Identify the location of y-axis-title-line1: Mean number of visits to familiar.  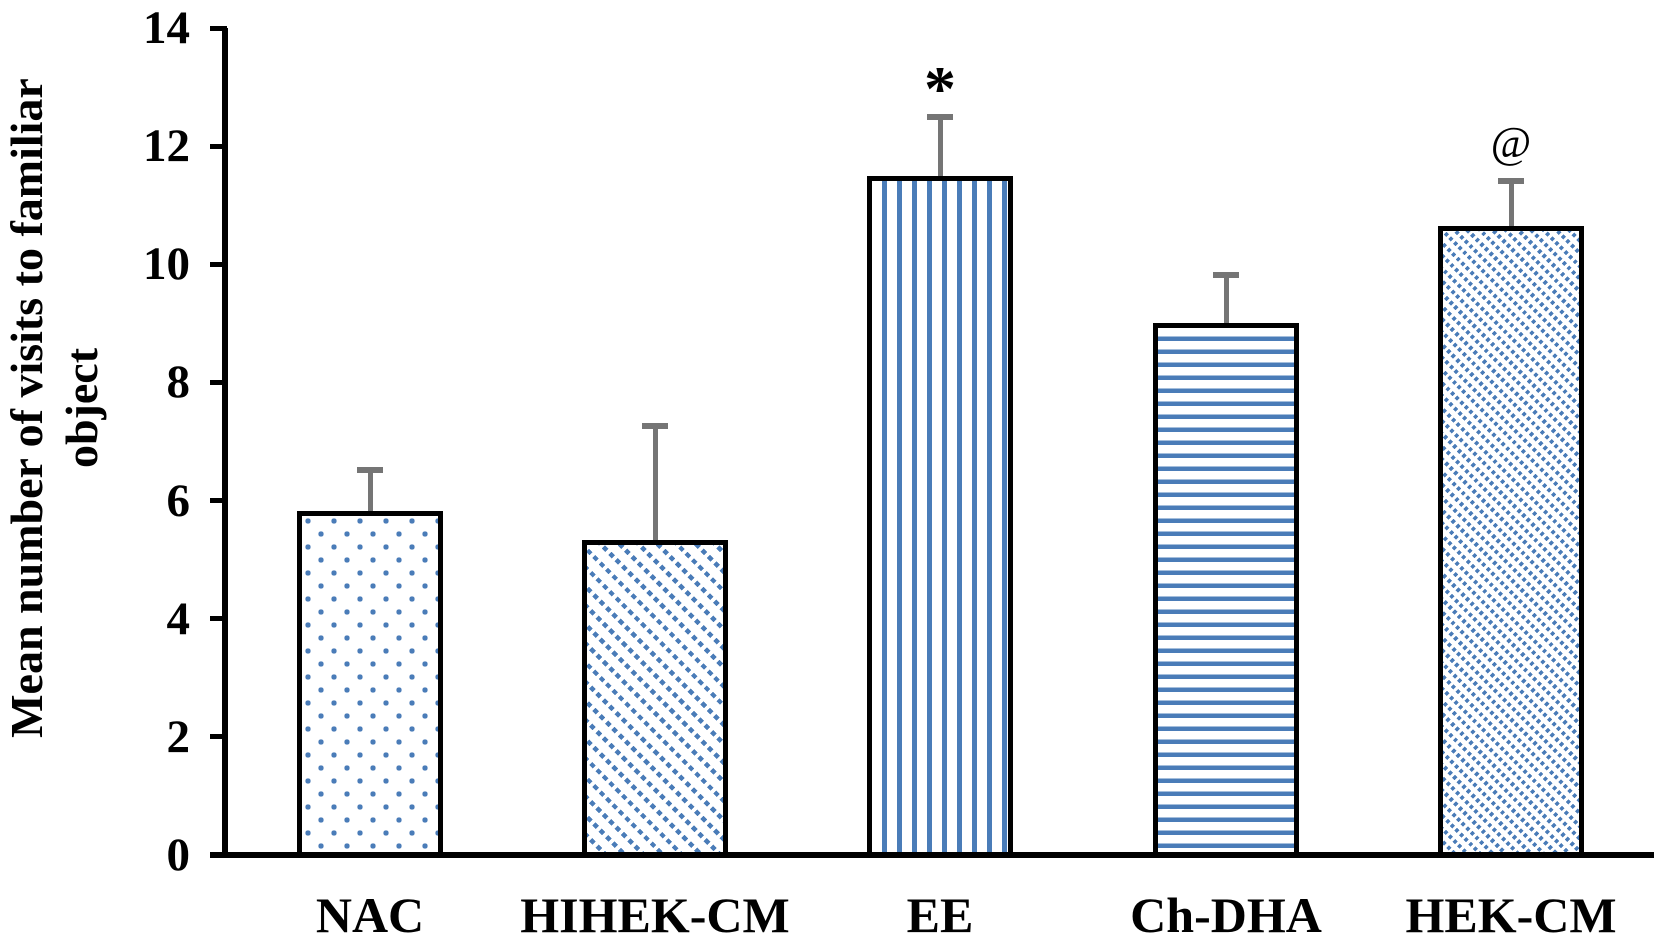
(26, 408).